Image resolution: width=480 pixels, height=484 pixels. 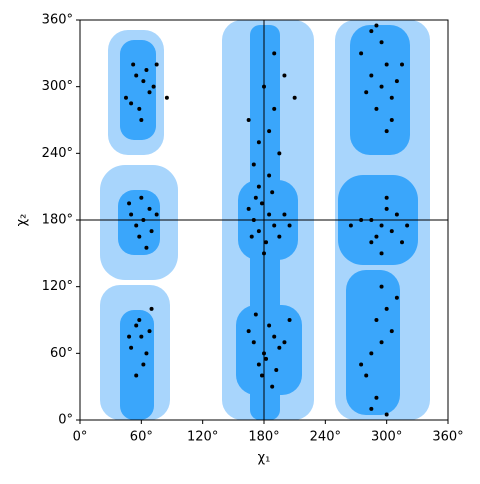 I want to click on x-tick-label: 120°, so click(x=202, y=437).